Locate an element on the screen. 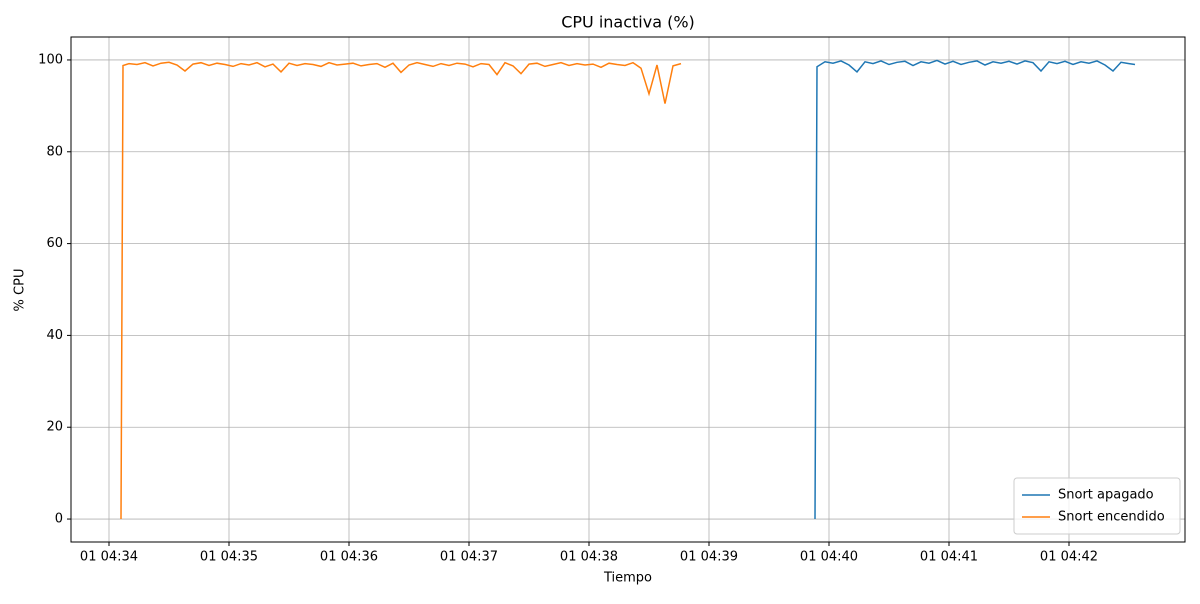  legend-box is located at coordinates (1097, 506).